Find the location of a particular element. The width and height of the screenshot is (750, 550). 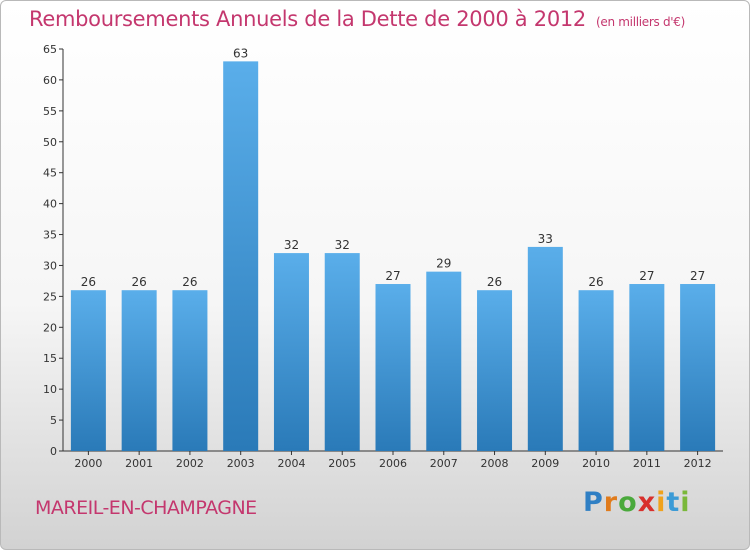

bar-2007 is located at coordinates (444, 361).